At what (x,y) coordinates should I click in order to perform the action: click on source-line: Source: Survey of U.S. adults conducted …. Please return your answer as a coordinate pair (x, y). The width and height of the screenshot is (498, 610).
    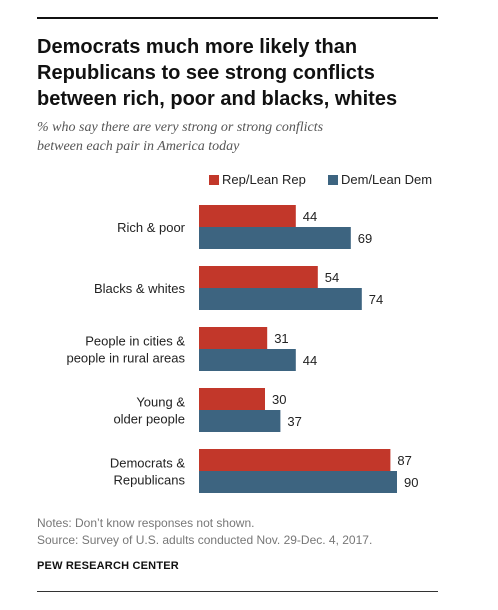
    Looking at the image, I should click on (205, 540).